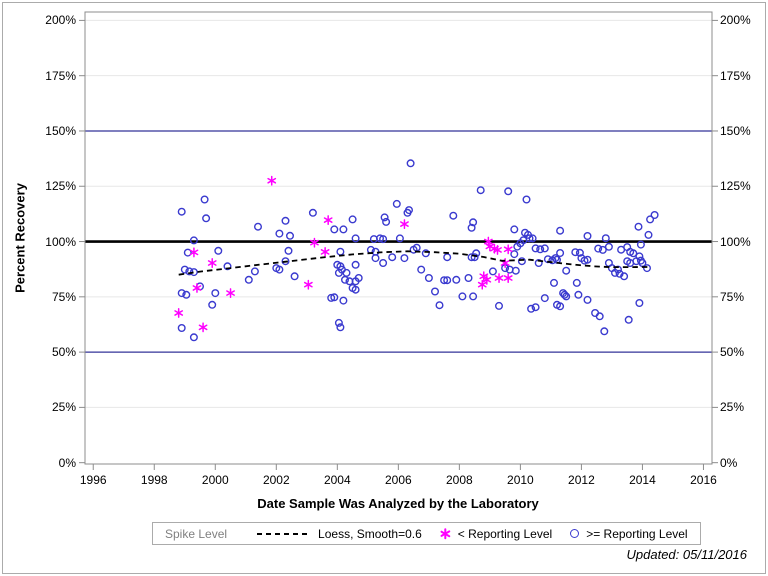 The height and width of the screenshot is (576, 768). What do you see at coordinates (60, 241) in the screenshot?
I see `y-tick-label-left: 100%` at bounding box center [60, 241].